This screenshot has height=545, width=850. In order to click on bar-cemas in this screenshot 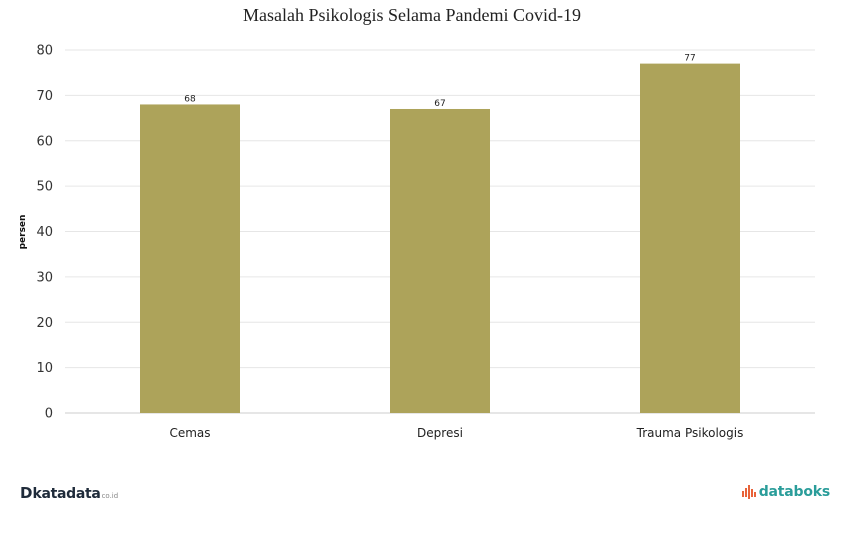, I will do `click(190, 258)`.